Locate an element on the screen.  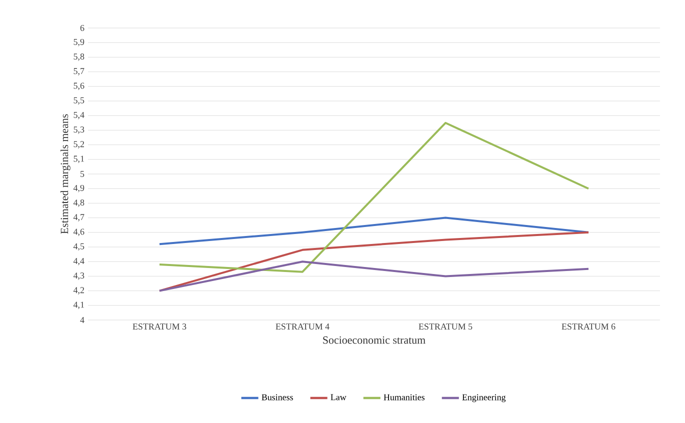
y-tick-label: 5,4 is located at coordinates (79, 116).